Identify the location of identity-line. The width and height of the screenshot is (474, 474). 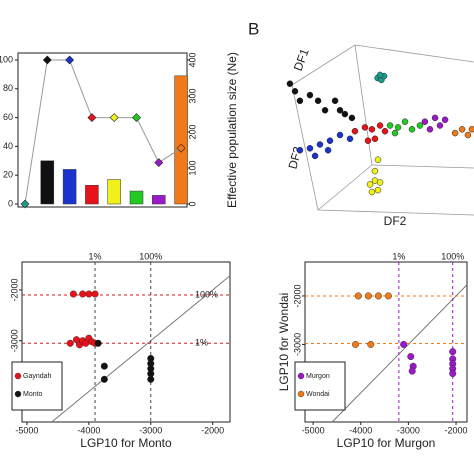
(399, 353).